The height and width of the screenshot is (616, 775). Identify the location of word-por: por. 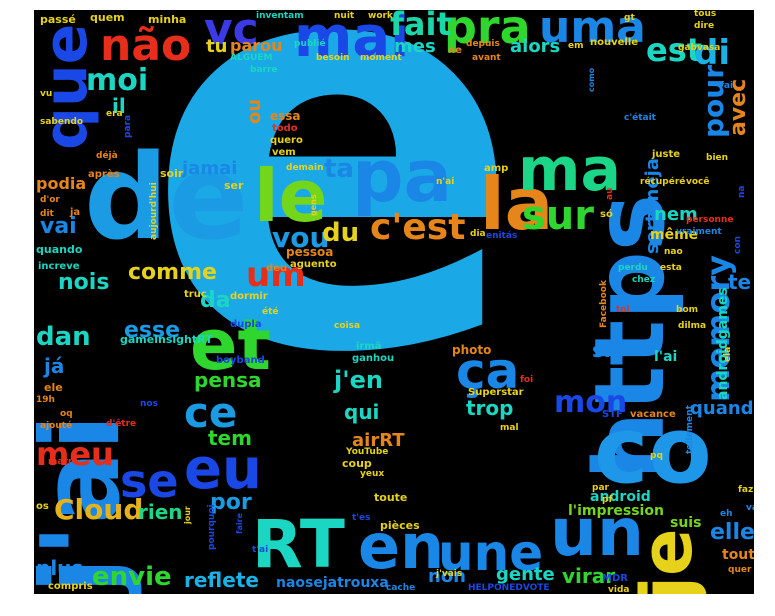
(231, 502).